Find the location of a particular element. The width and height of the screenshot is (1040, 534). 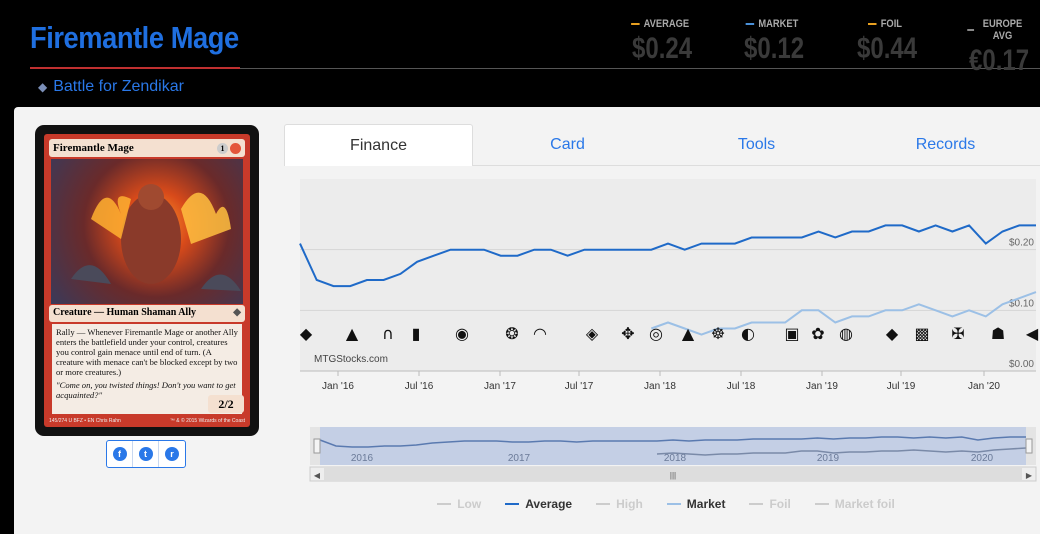

share-facebook-button: f is located at coordinates (120, 454).